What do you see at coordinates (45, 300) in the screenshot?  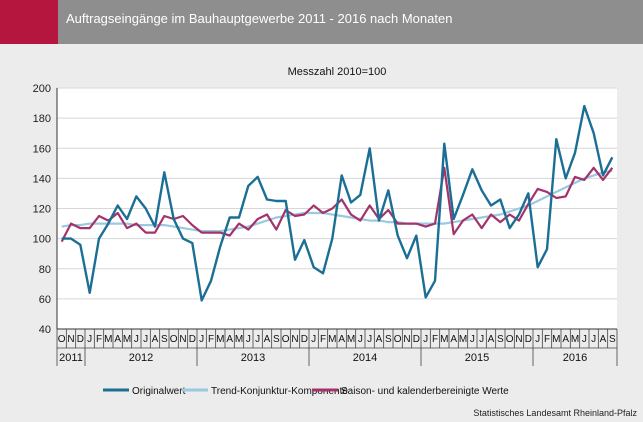 I see `y-tick-label: 60` at bounding box center [45, 300].